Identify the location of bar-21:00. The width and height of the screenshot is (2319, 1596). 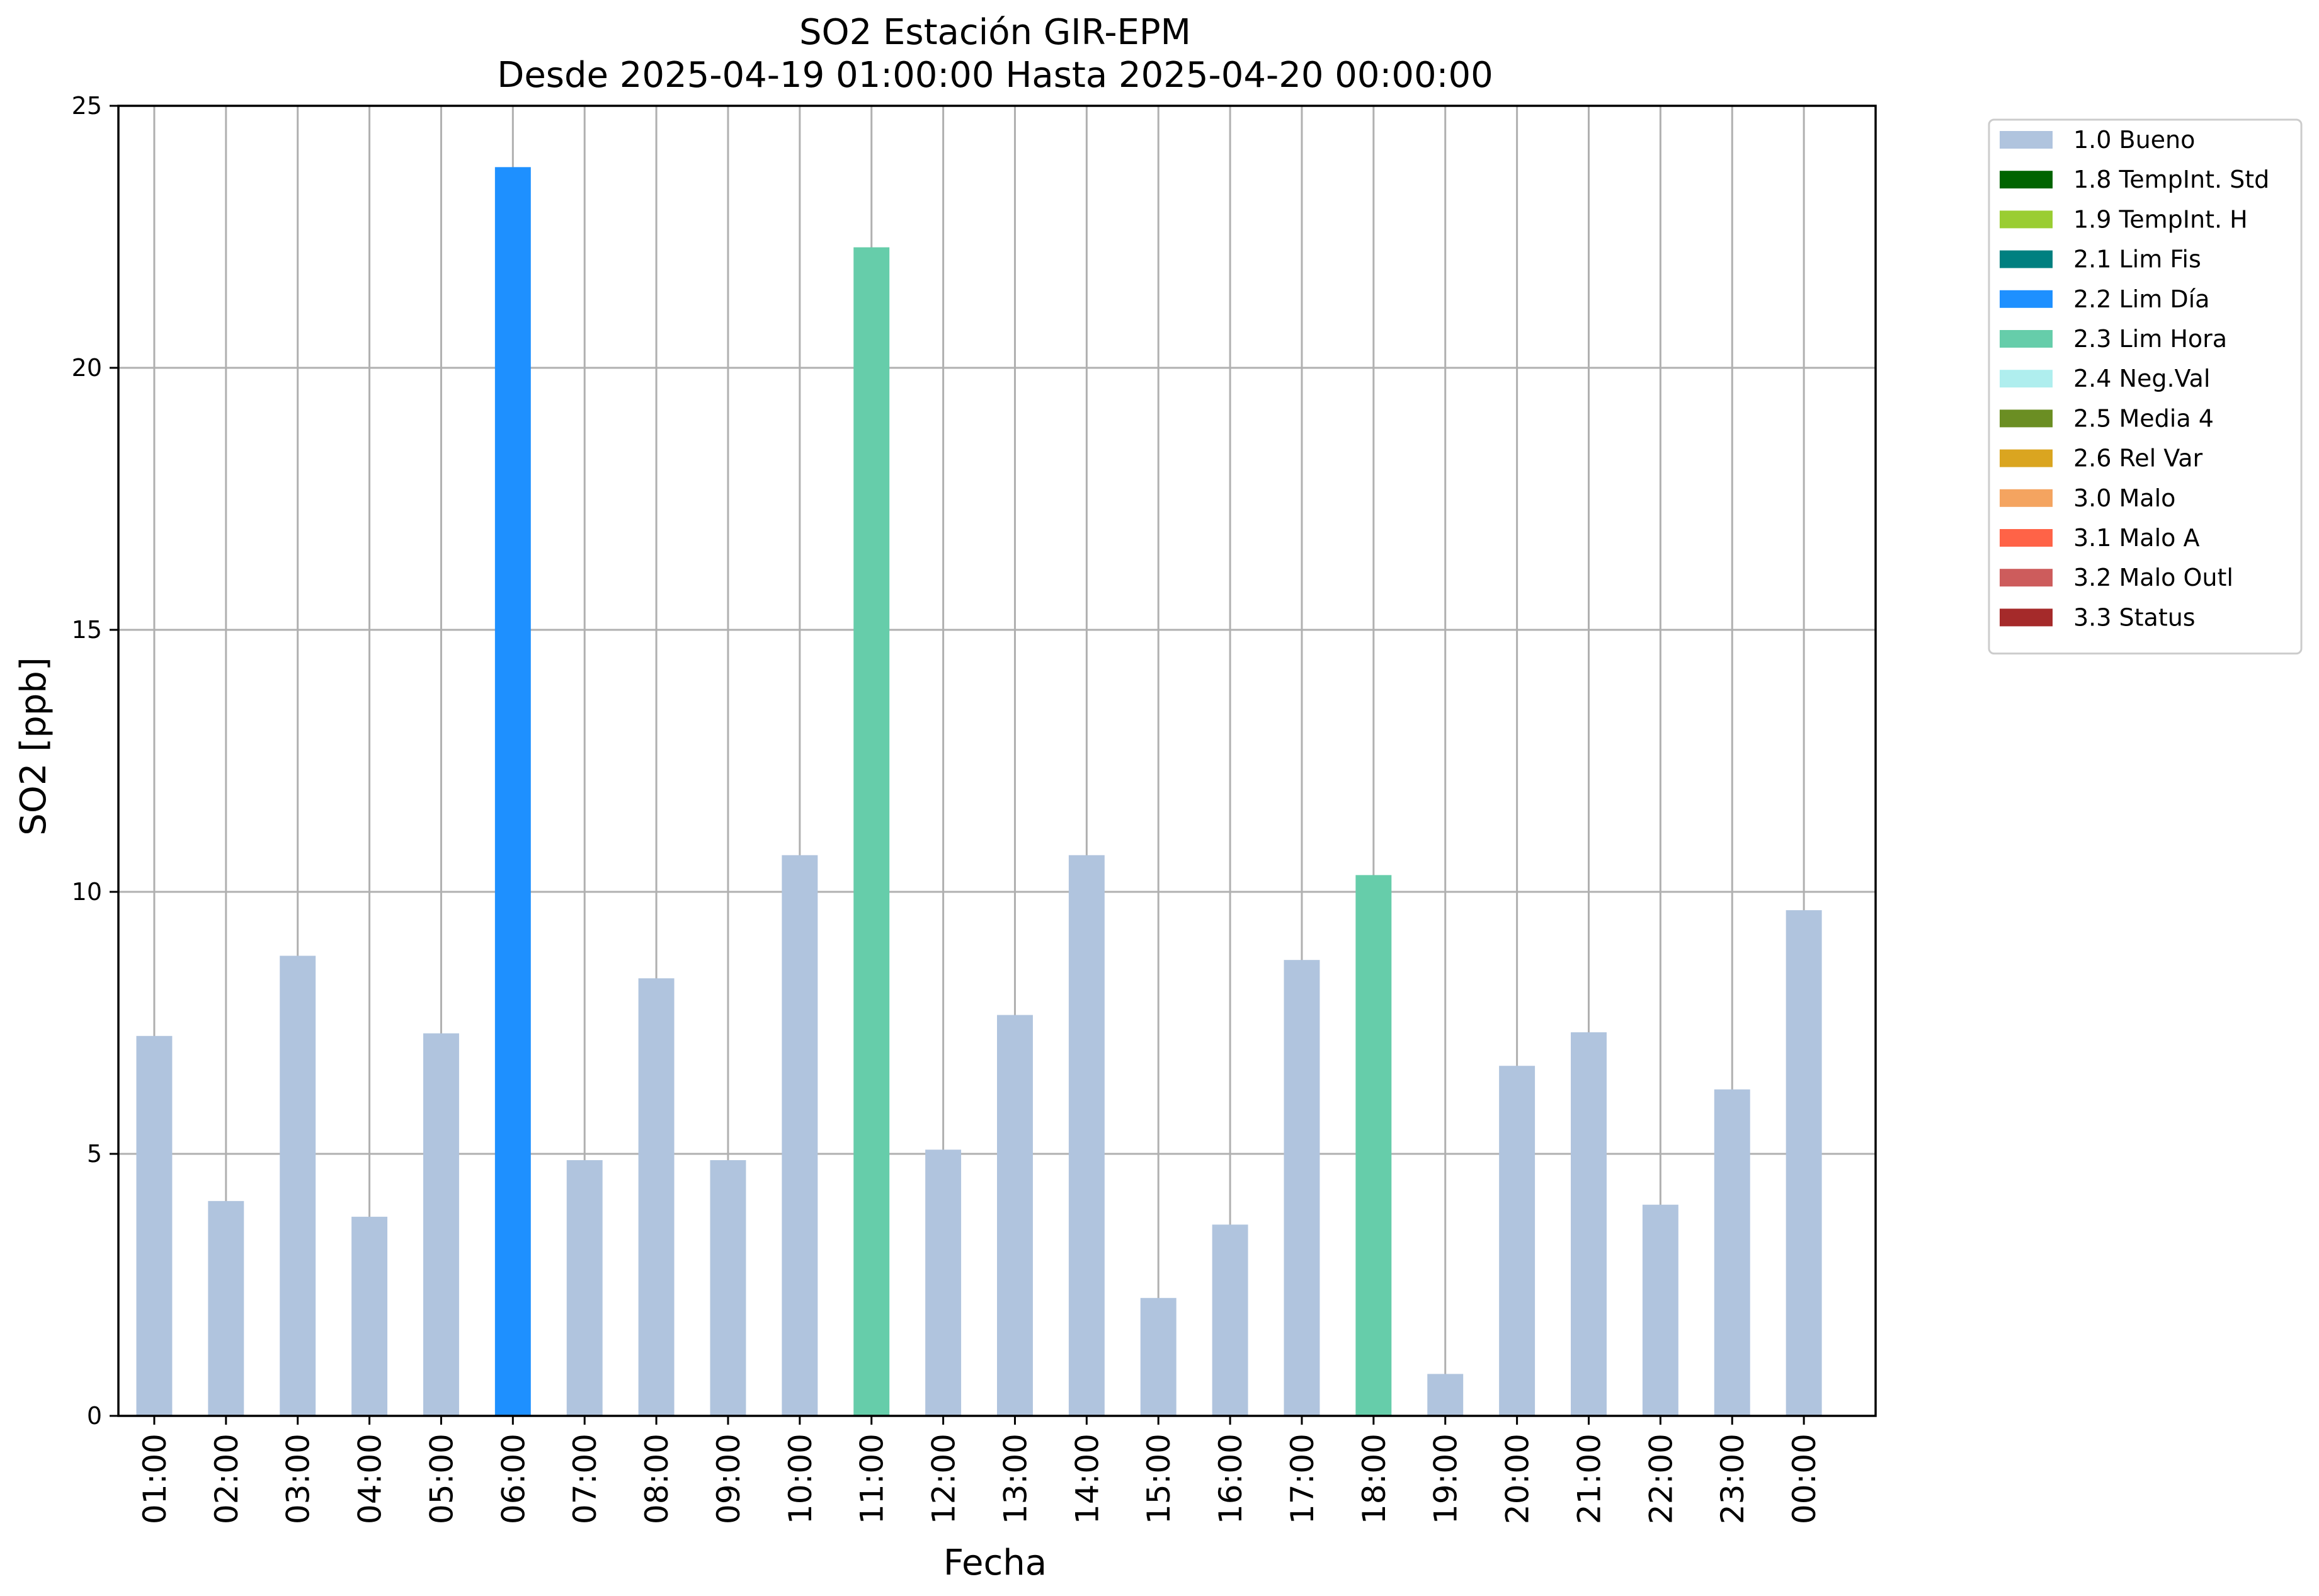
(1589, 1224).